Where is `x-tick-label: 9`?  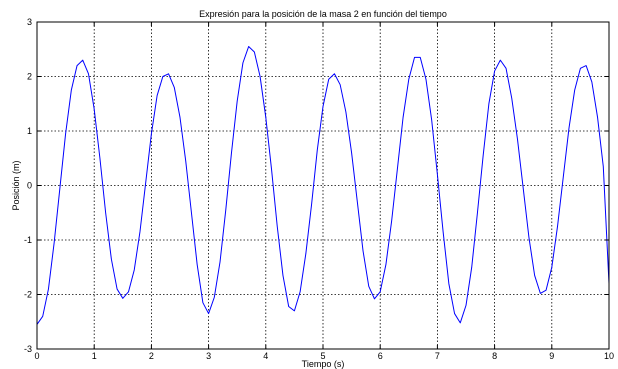
x-tick-label: 9 is located at coordinates (551, 356).